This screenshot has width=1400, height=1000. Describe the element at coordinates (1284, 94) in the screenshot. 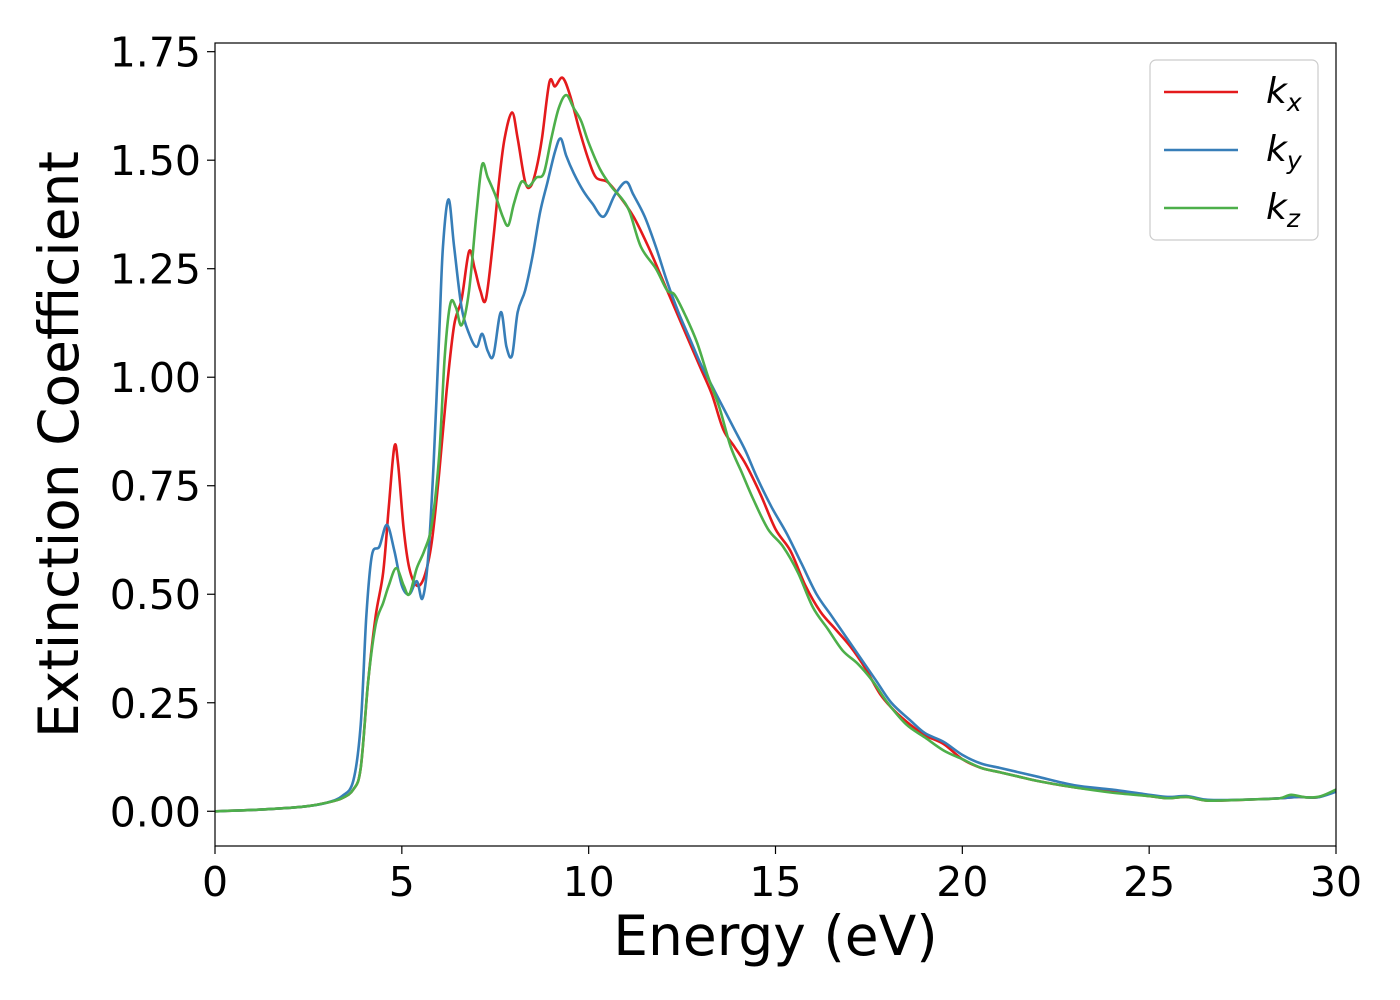

I see `legend-label-kx: kx` at that location.